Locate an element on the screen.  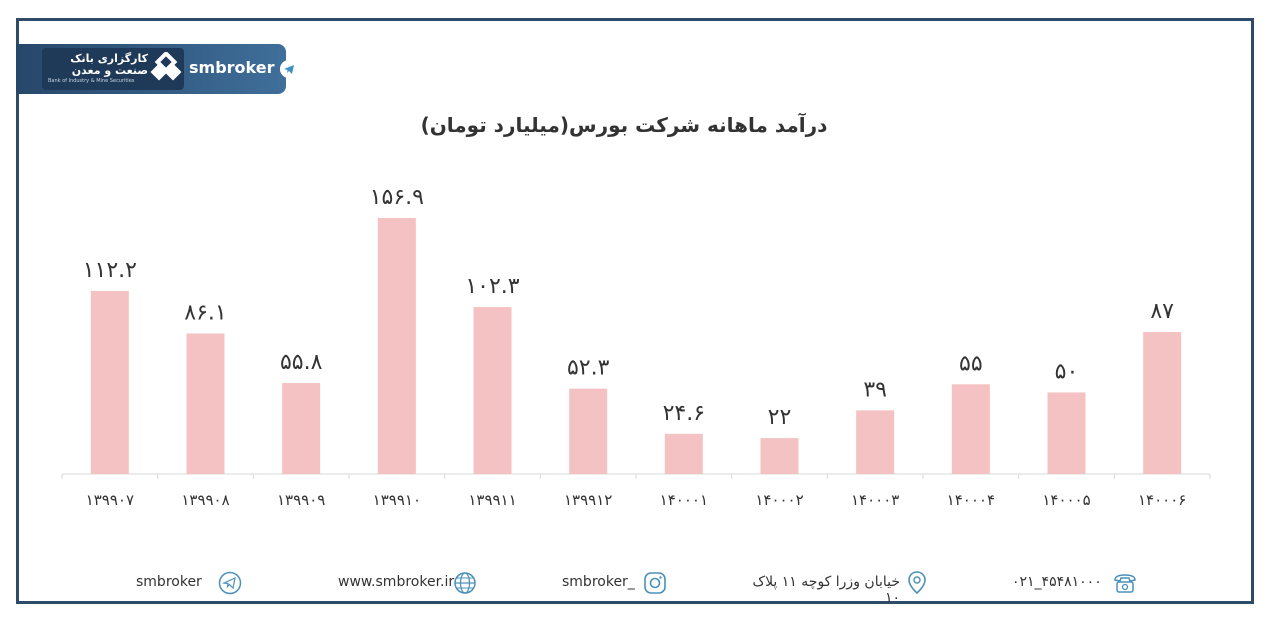
bar-value-label: ۲۴.۶ is located at coordinates (684, 413).